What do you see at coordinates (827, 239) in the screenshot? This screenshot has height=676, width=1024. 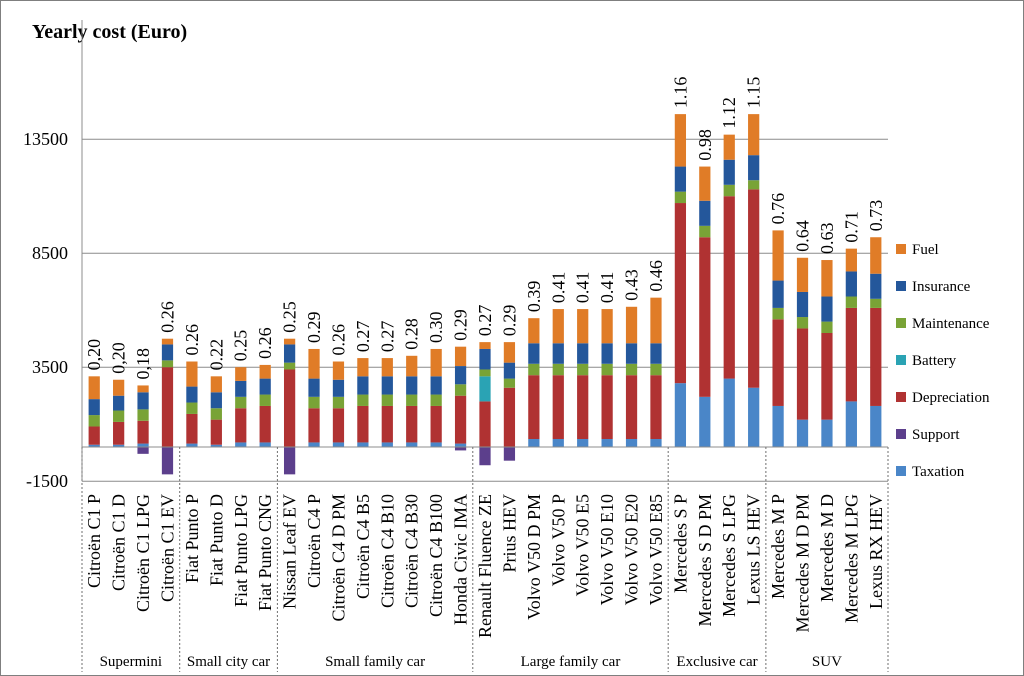 I see `bar-value-label: 0.63` at bounding box center [827, 239].